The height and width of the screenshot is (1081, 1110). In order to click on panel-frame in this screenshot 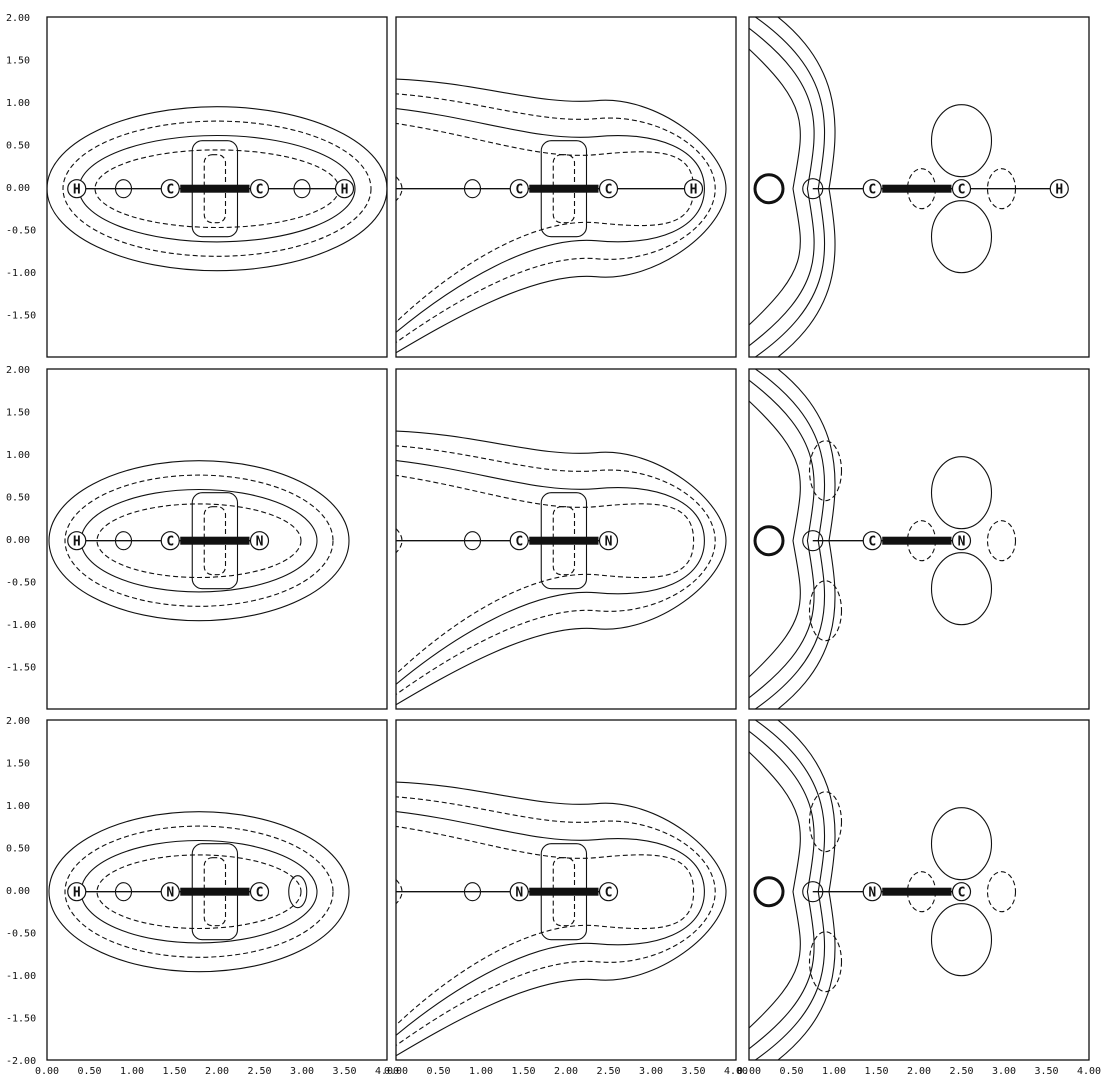, I will do `click(919, 890)`.